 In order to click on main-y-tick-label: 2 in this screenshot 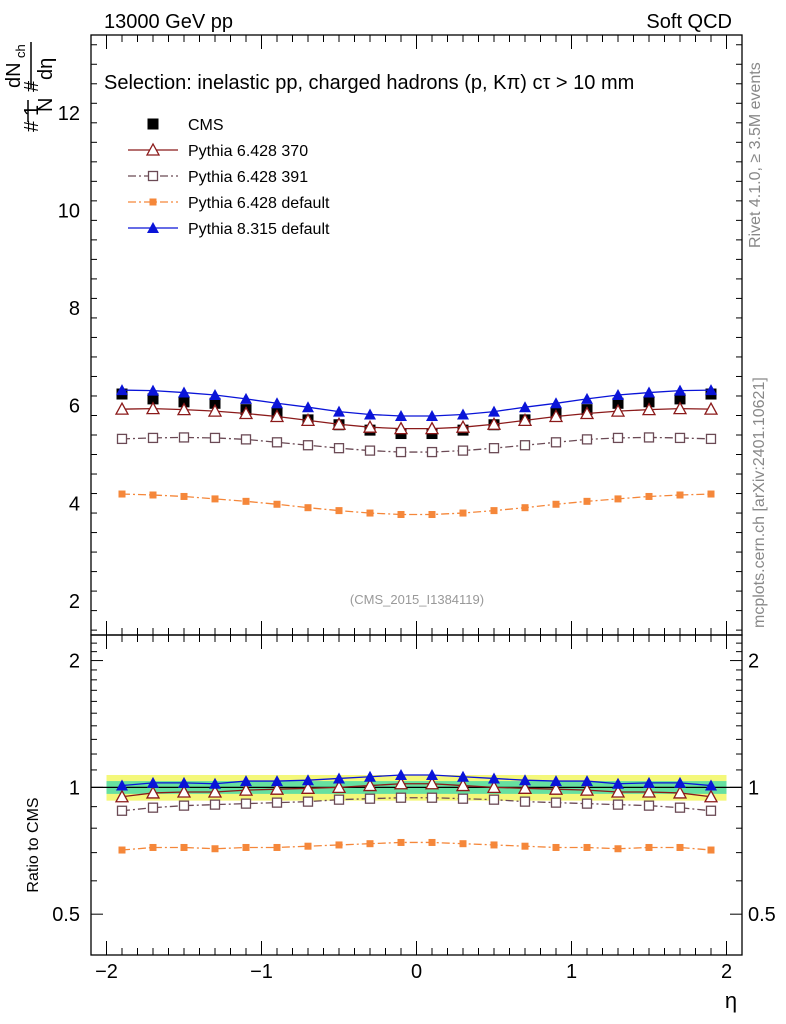, I will do `click(74, 602)`.